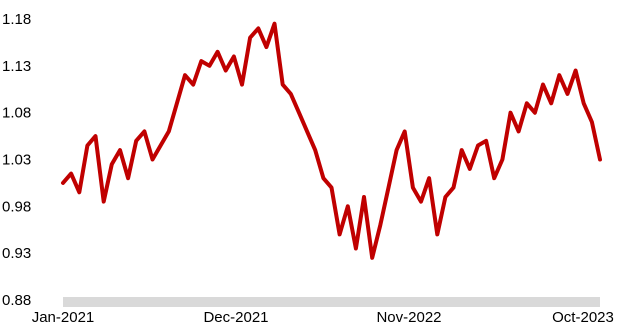 This screenshot has width=631, height=327. Describe the element at coordinates (16, 19) in the screenshot. I see `y-tick-label: 1.18` at that location.